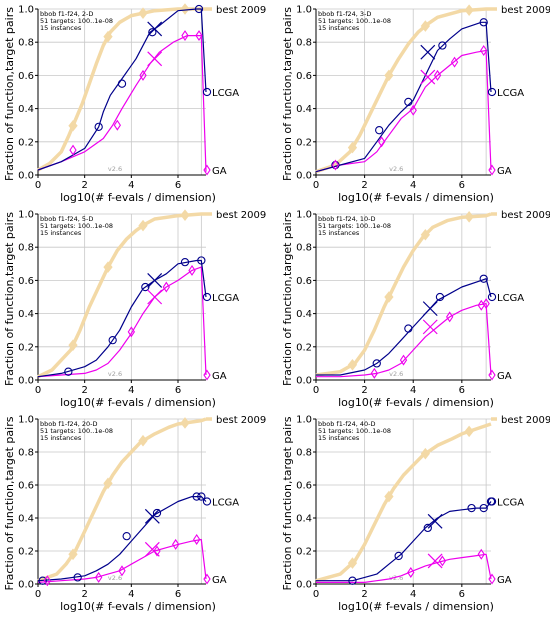  What do you see at coordinates (152, 549) in the screenshot?
I see `ga-cross-marker` at bounding box center [152, 549].